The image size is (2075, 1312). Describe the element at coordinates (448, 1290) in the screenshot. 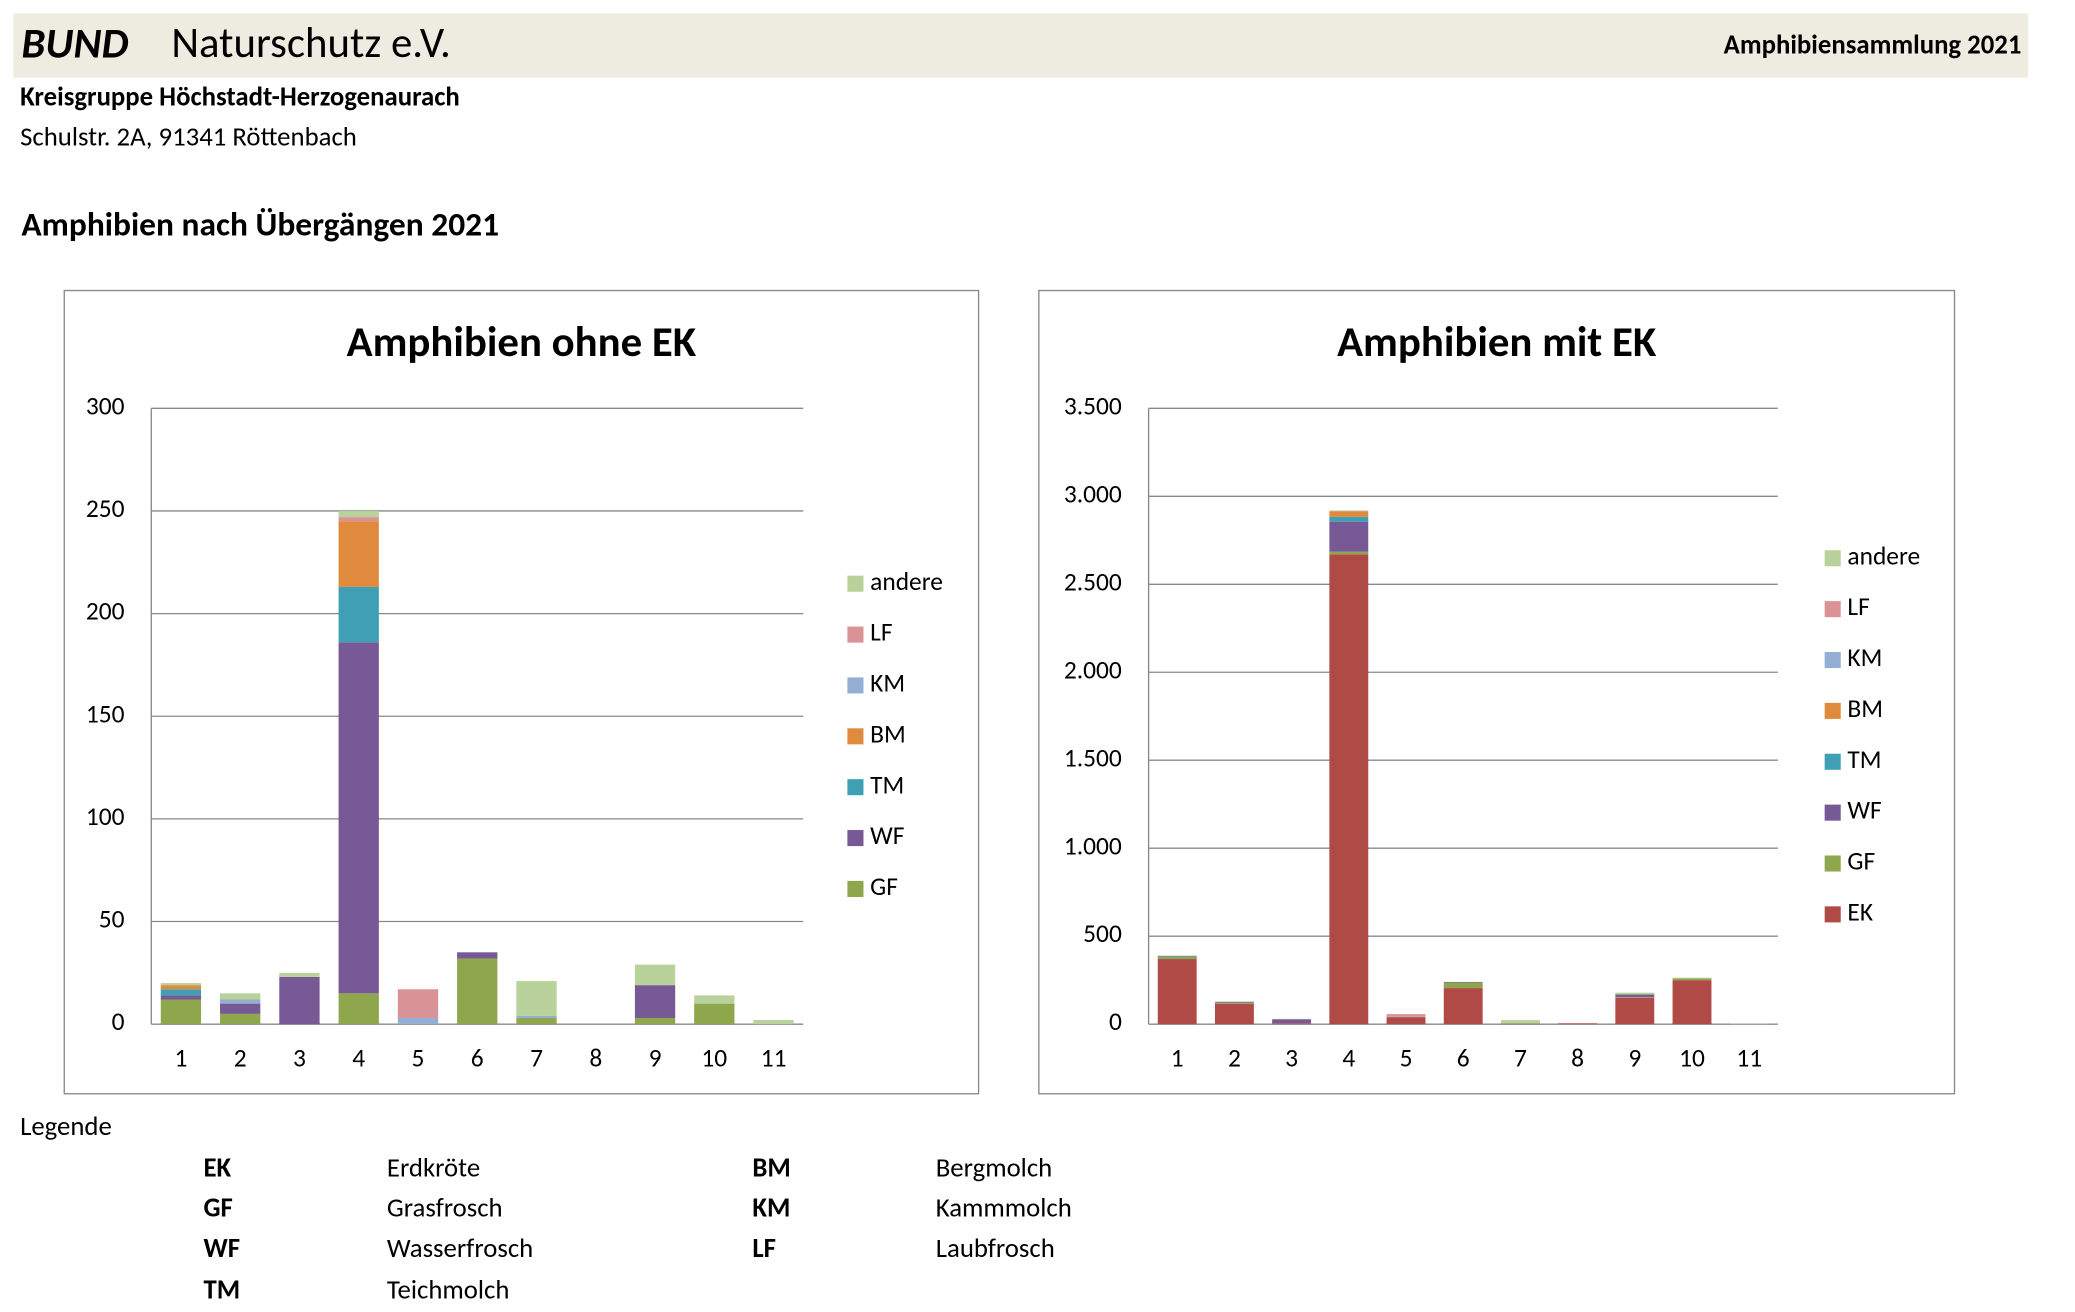

I see `legend-name: Teichmolch` at that location.